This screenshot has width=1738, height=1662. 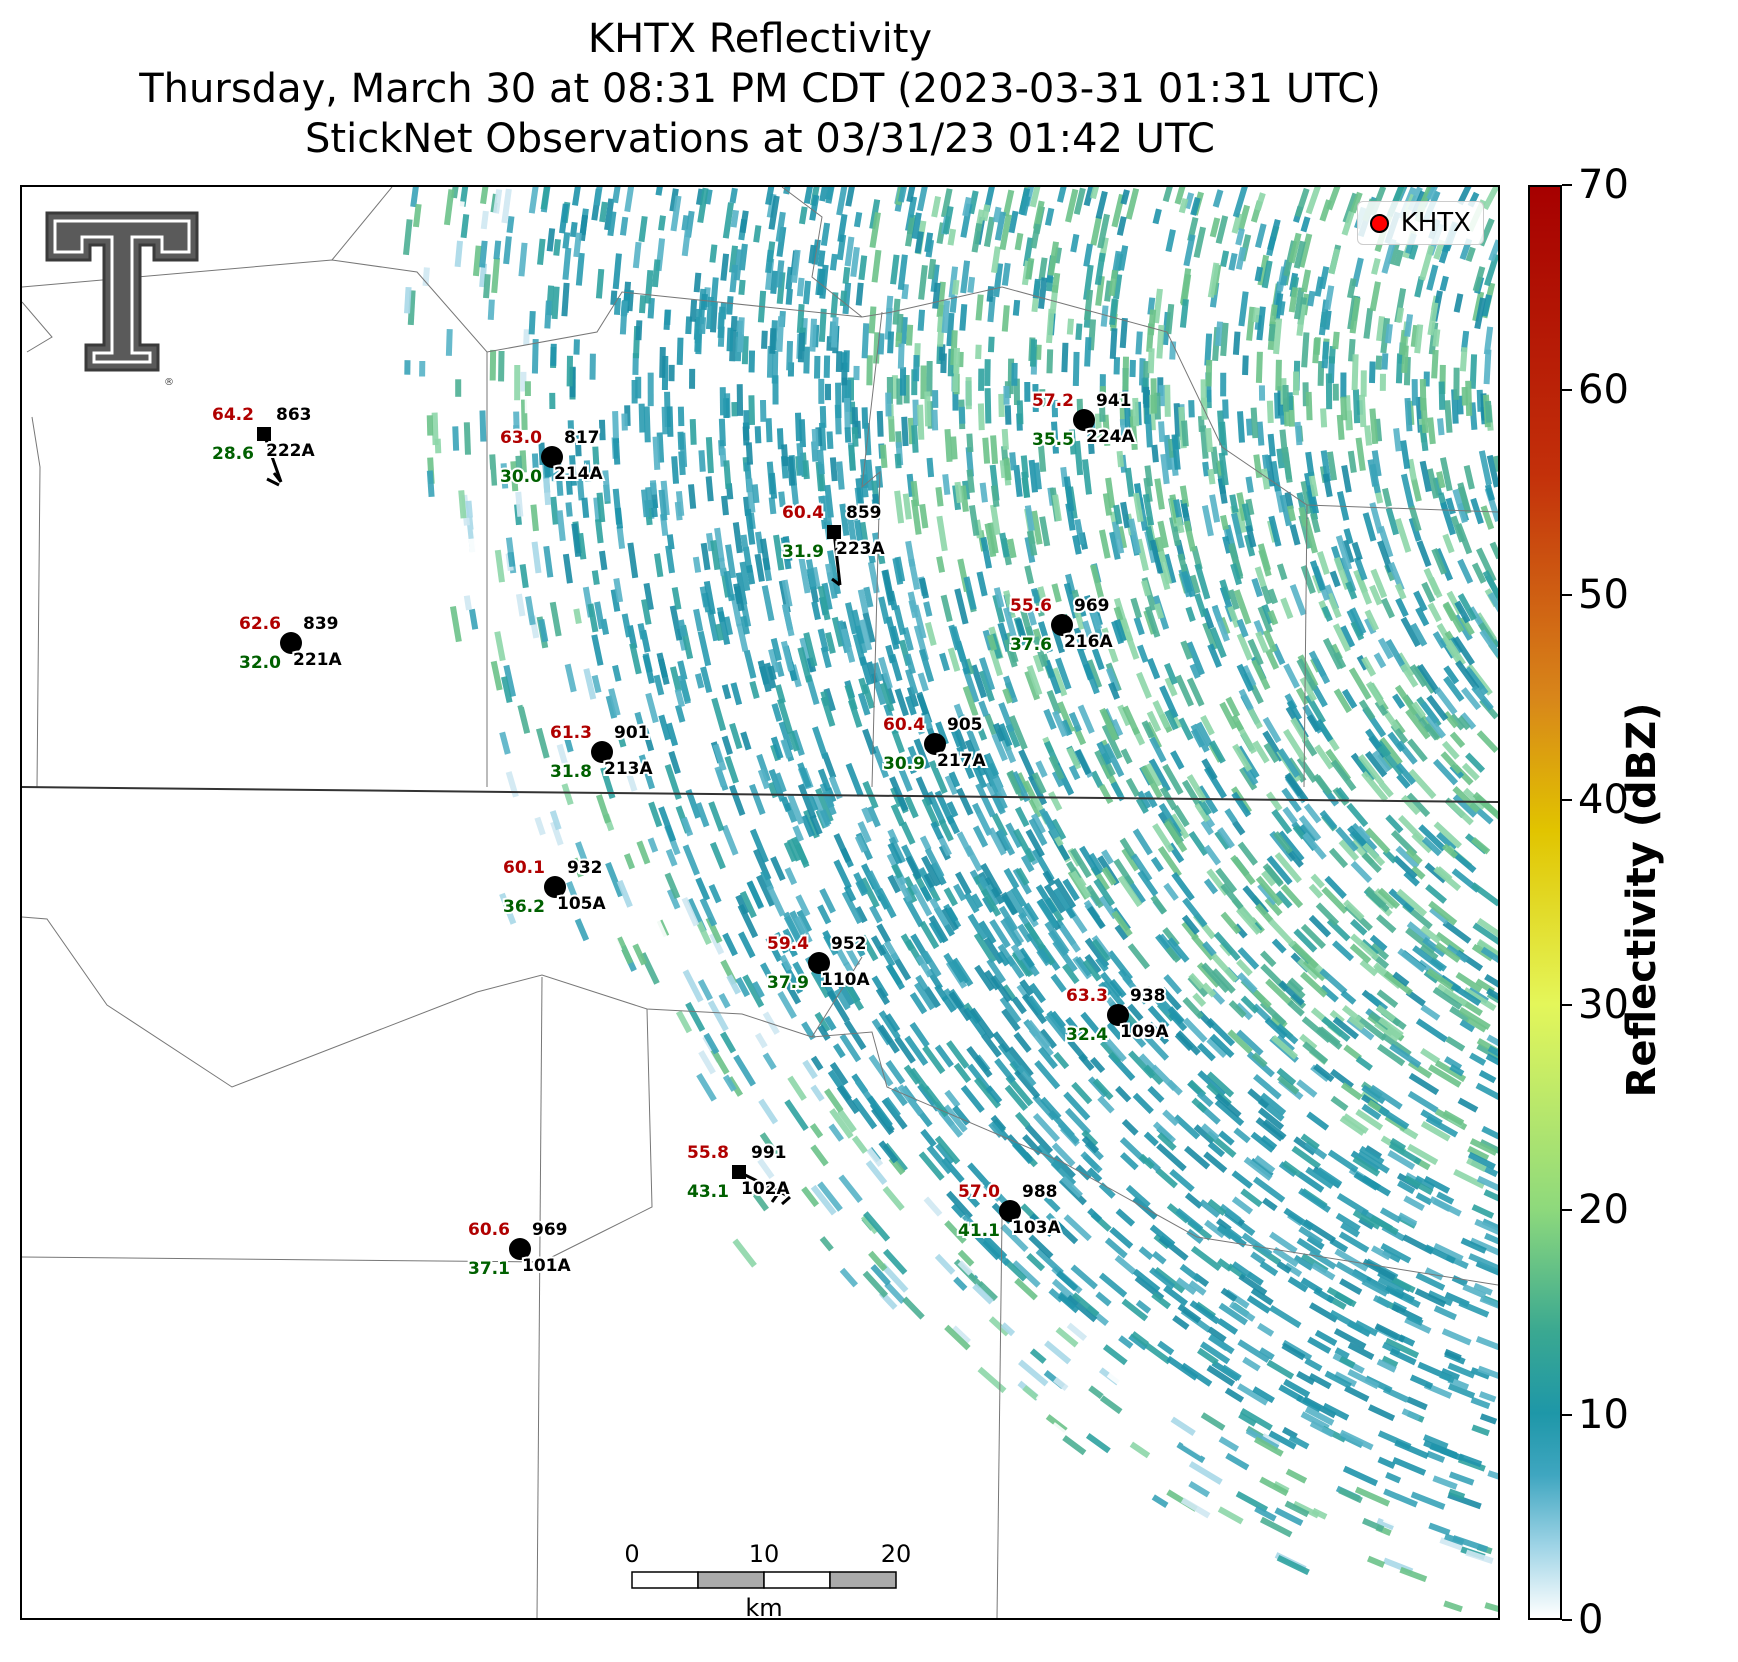 What do you see at coordinates (571, 733) in the screenshot?
I see `station-temp: 61.3` at bounding box center [571, 733].